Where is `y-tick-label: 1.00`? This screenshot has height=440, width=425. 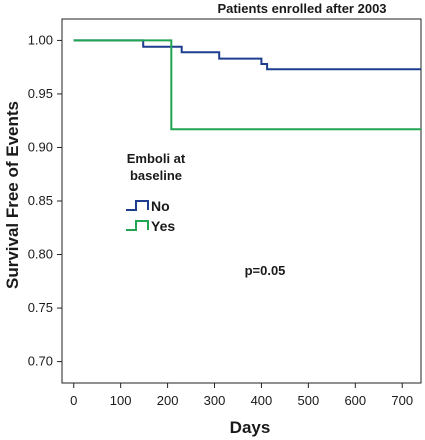
y-tick-label: 1.00 is located at coordinates (40, 39).